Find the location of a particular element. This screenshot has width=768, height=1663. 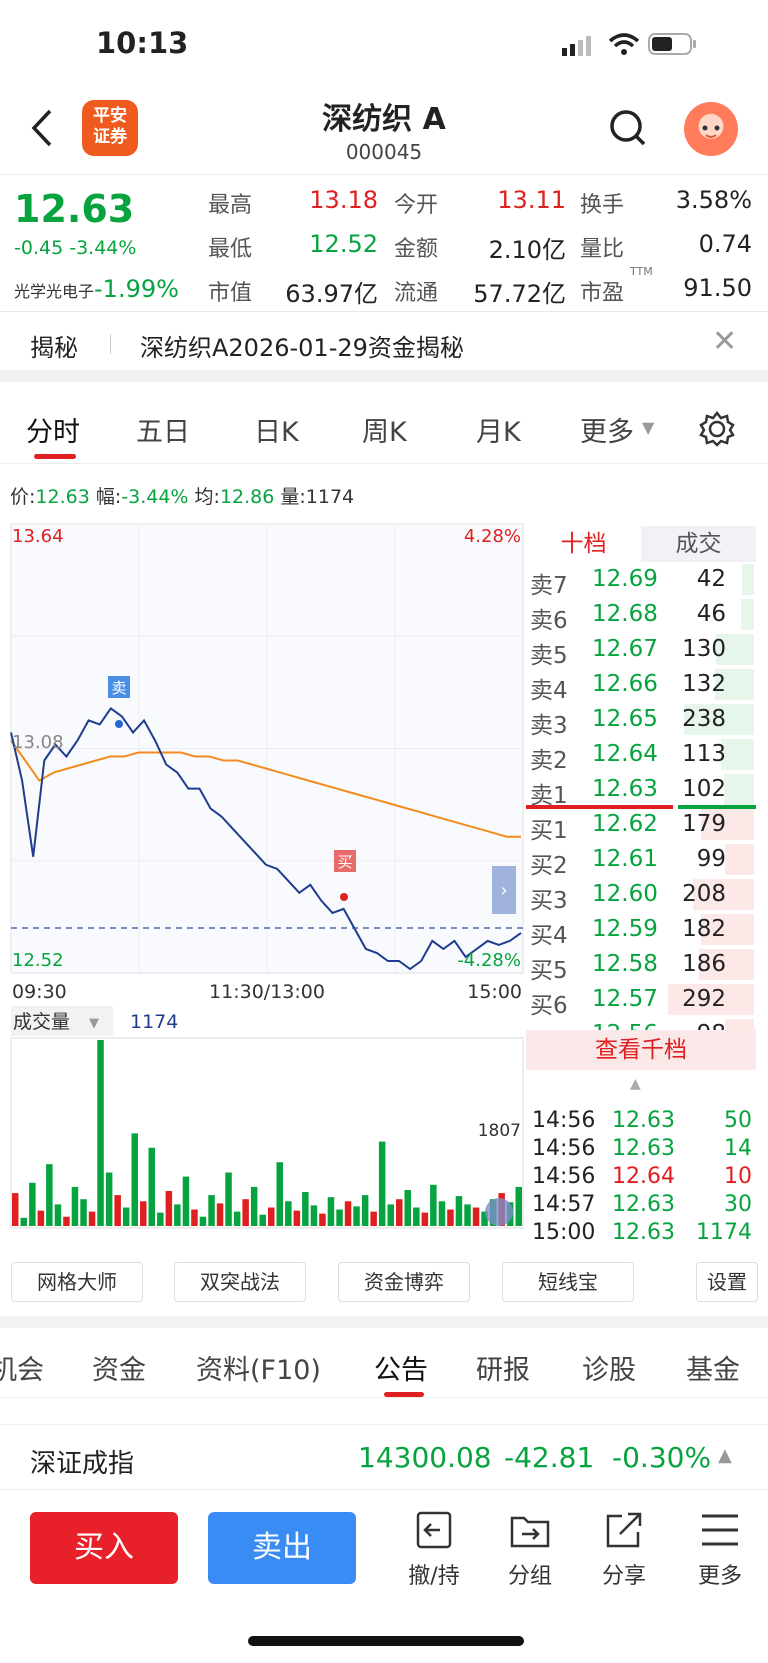

level-volume: 238 is located at coordinates (704, 719).